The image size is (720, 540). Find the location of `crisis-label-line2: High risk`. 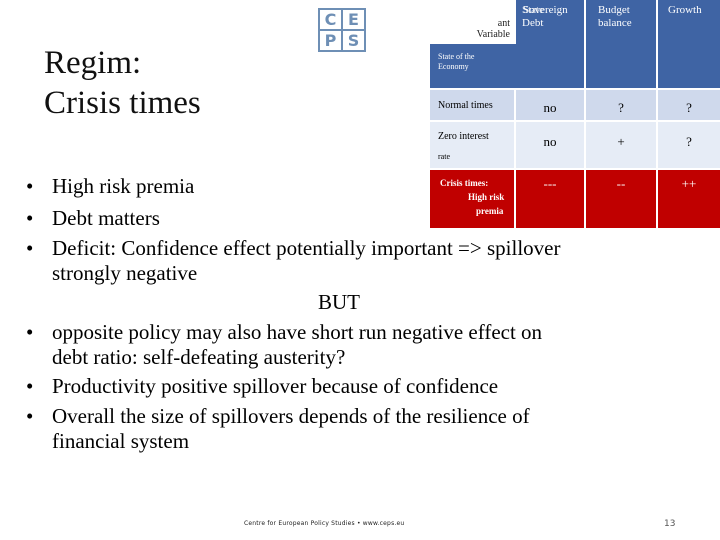

crisis-label-line2: High risk is located at coordinates (486, 196).